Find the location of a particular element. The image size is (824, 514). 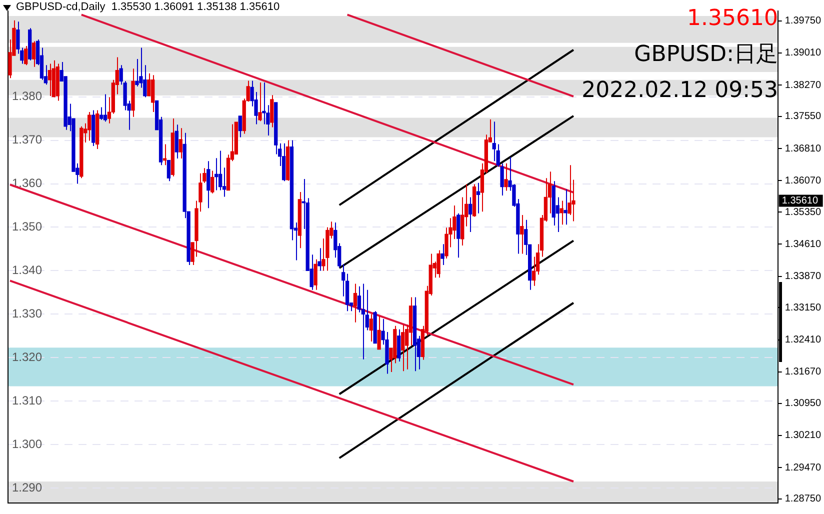

y-tick-label: 1.380 is located at coordinates (27, 96).